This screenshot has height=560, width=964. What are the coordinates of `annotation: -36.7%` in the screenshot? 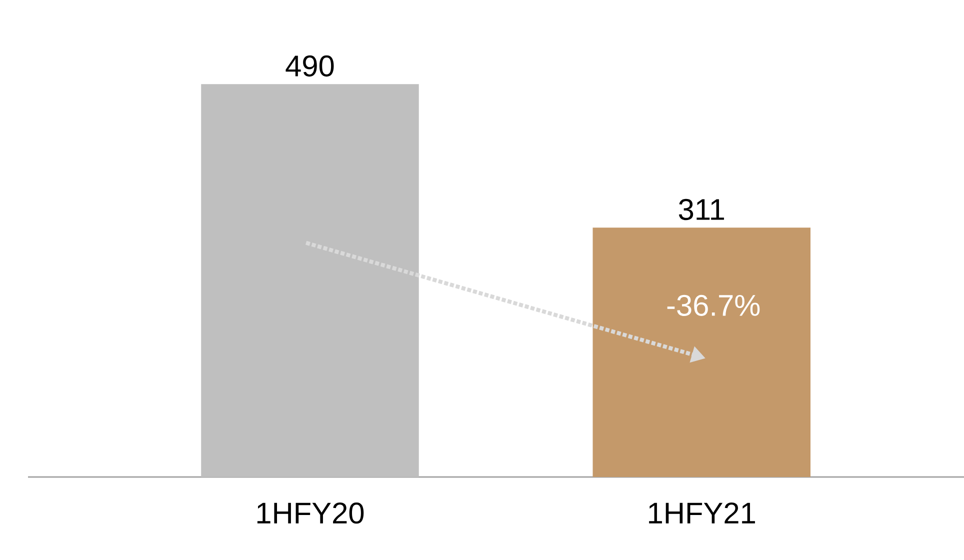 It's located at (713, 305).